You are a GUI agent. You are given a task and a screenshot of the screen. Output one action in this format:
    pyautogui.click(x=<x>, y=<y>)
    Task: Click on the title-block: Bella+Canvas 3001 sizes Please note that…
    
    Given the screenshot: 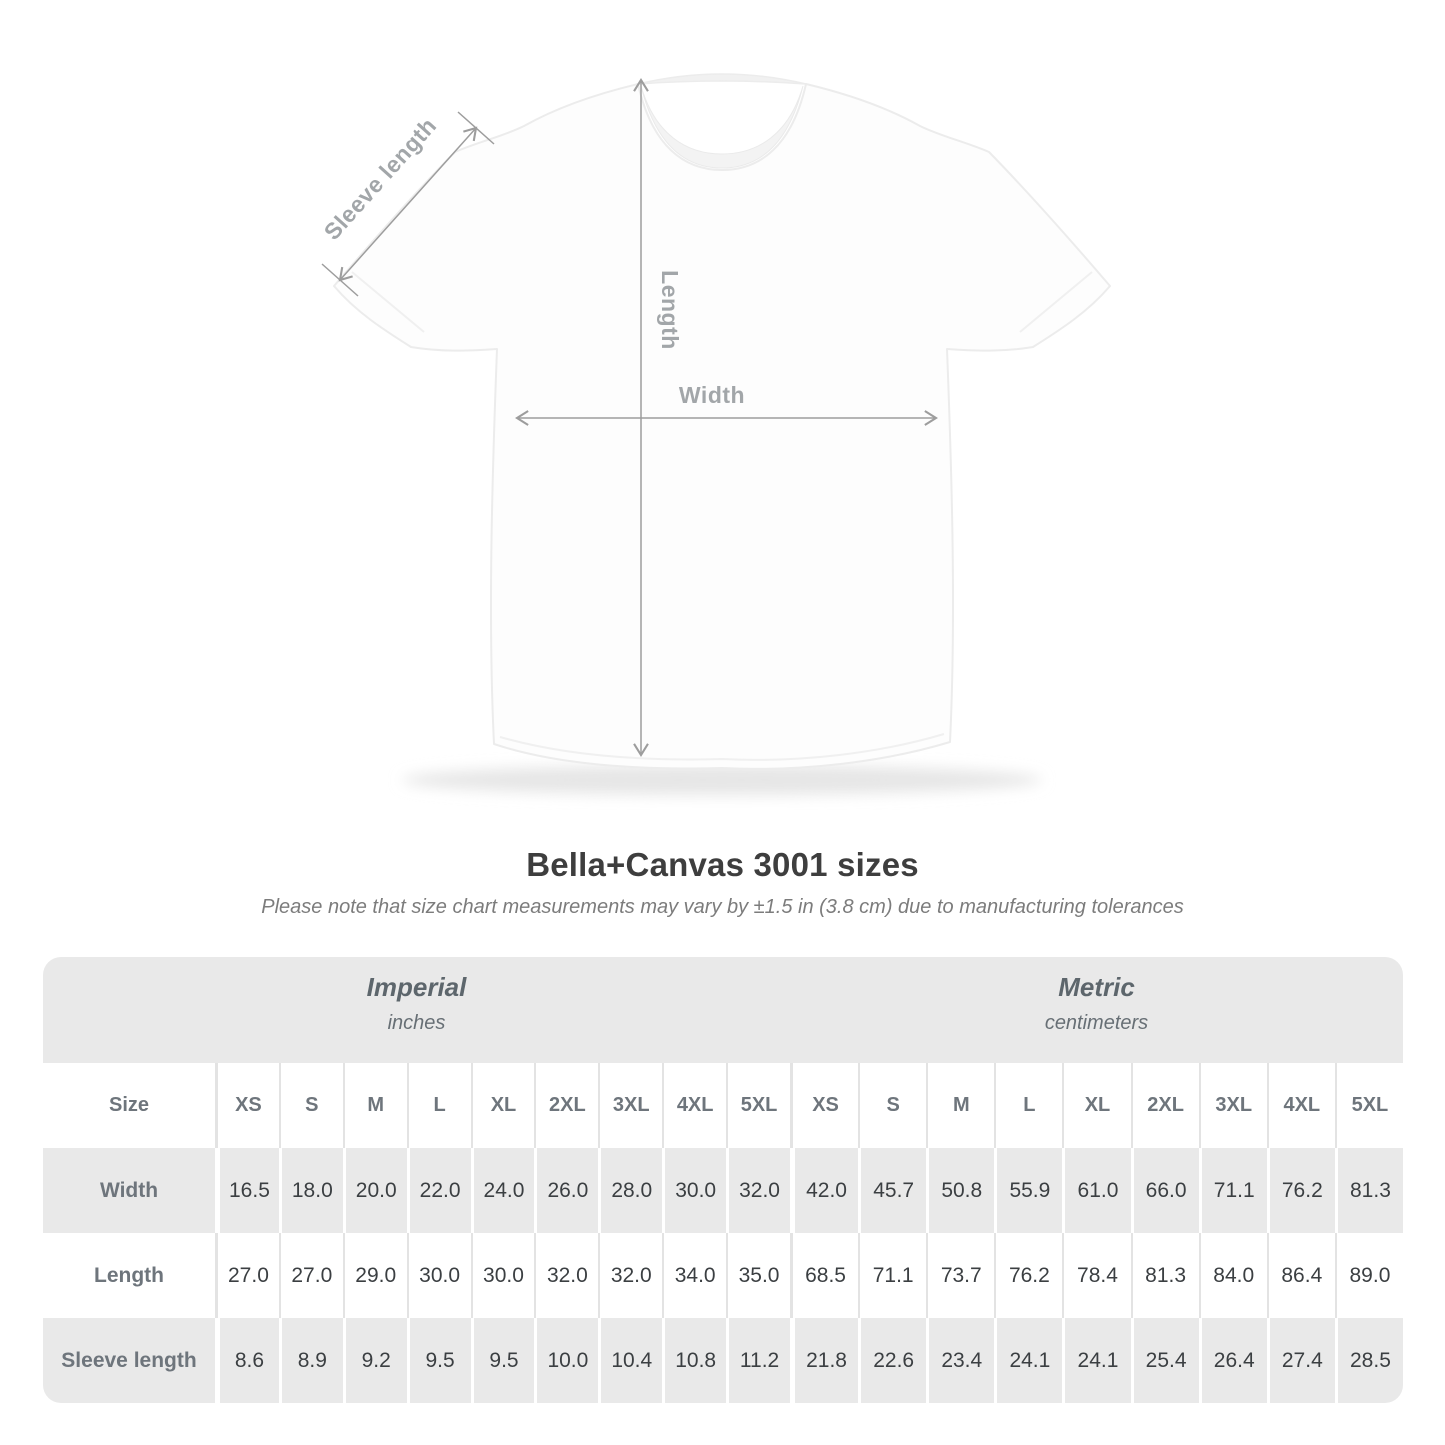 What is the action you would take?
    pyautogui.click(x=722, y=882)
    